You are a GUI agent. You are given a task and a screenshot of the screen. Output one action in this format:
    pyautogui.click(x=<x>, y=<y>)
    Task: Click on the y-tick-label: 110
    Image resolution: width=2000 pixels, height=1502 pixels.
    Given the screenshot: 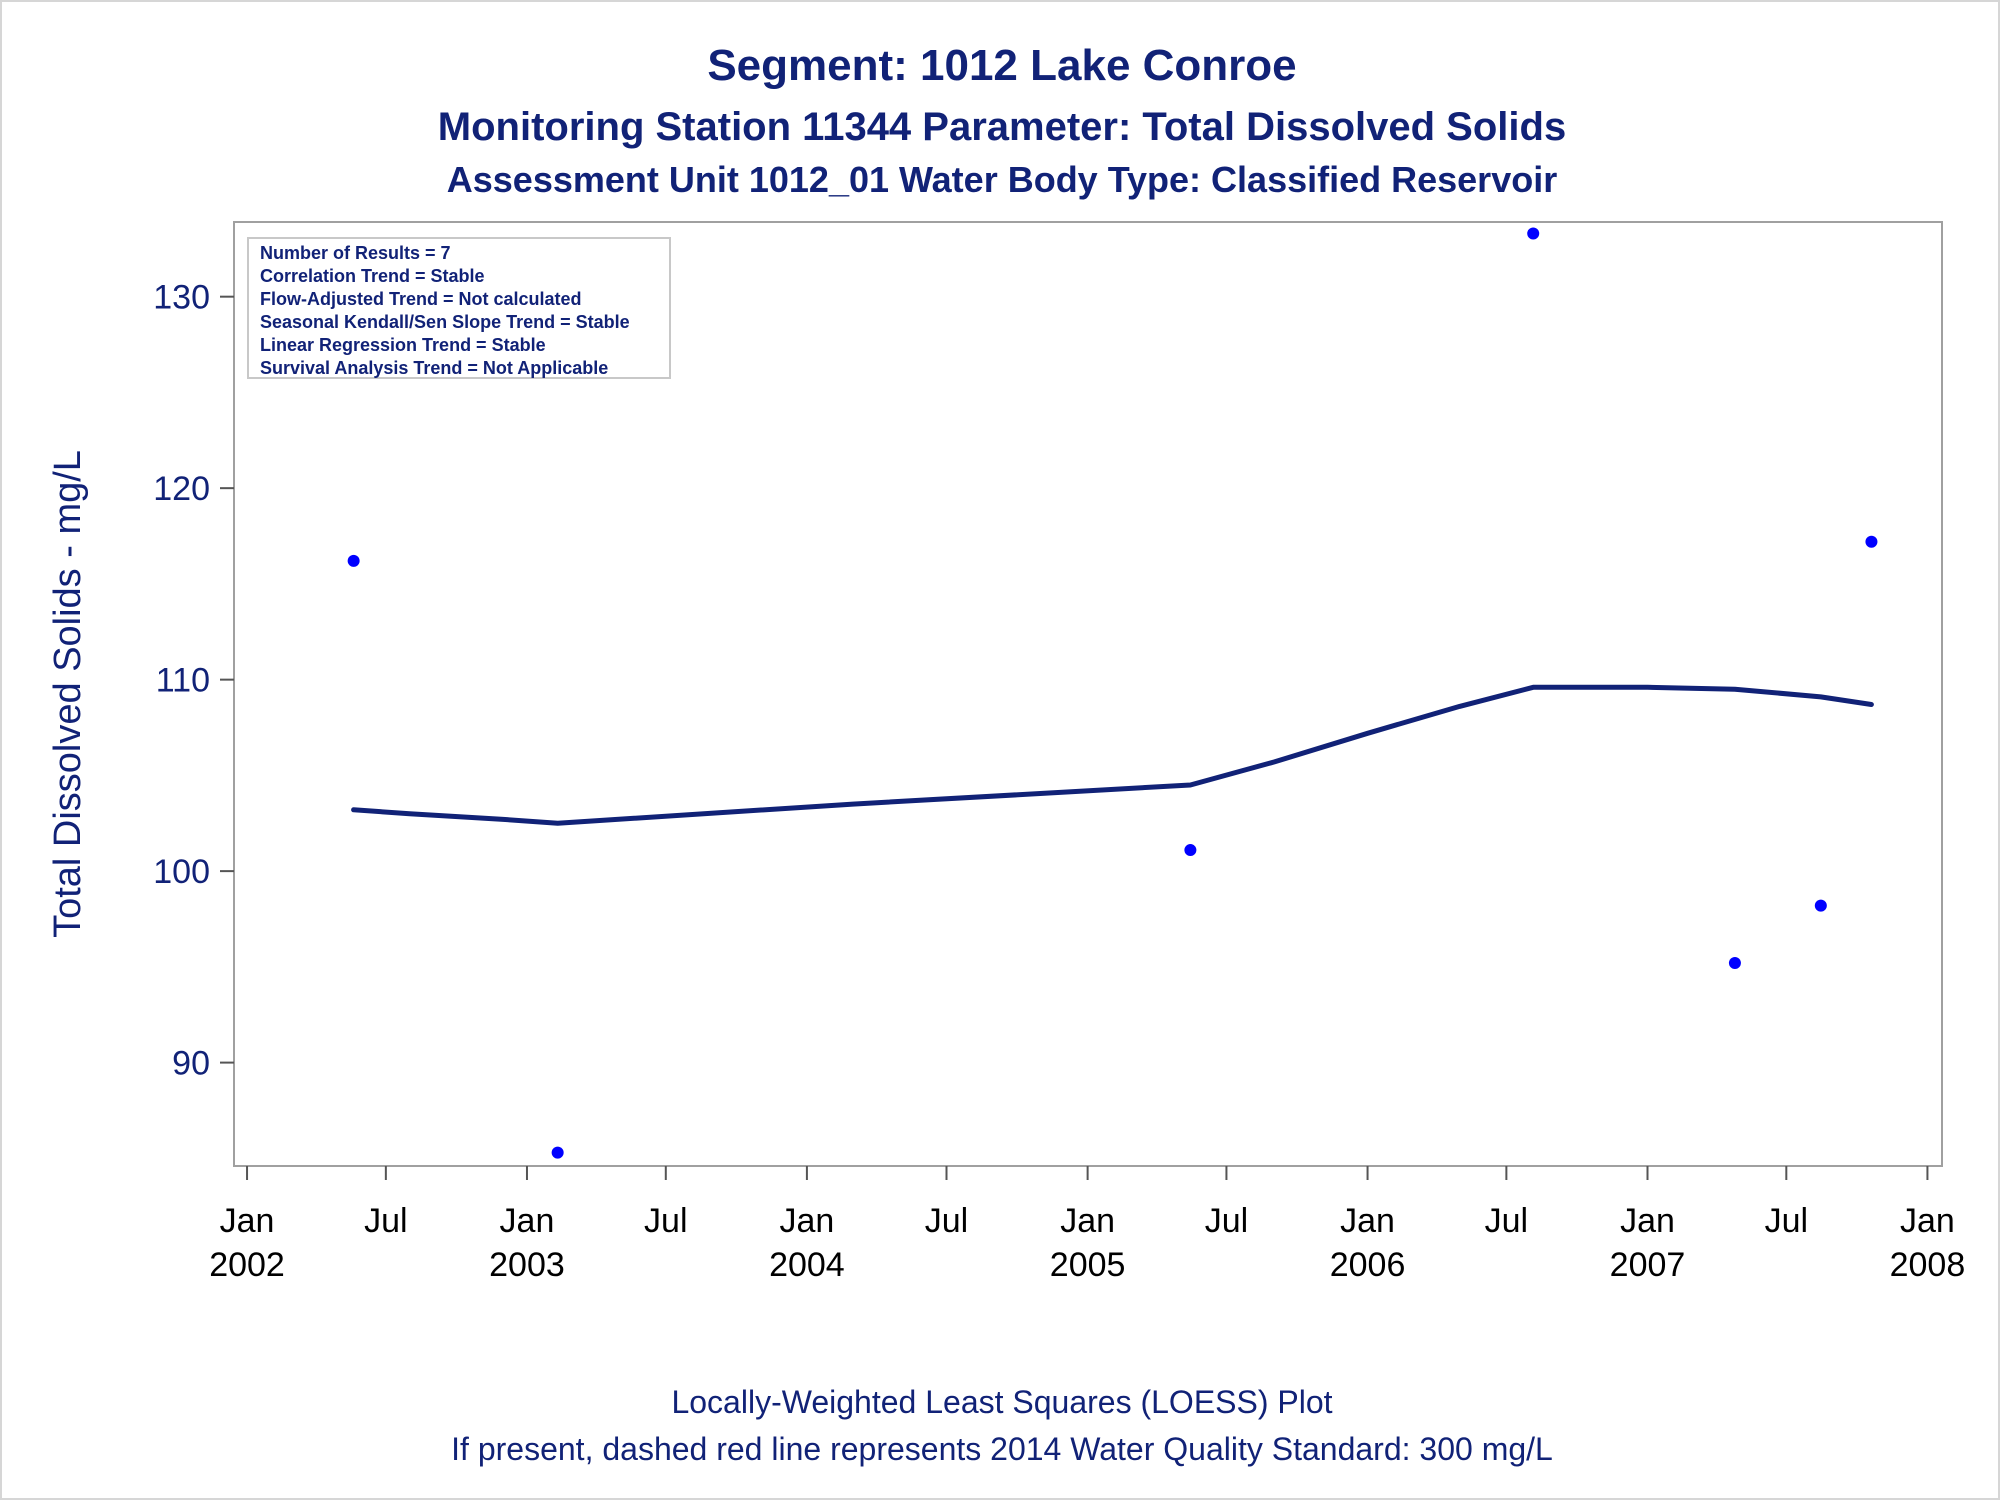 What is the action you would take?
    pyautogui.click(x=183, y=681)
    